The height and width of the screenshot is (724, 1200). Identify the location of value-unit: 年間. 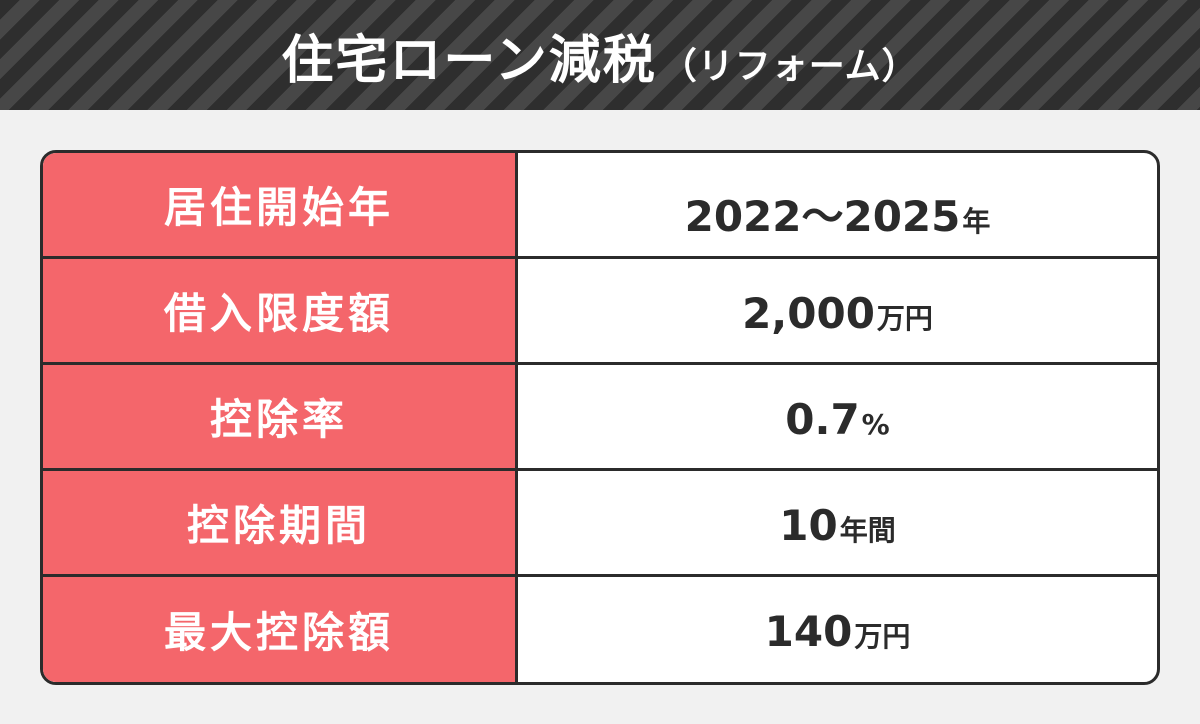
(867, 530).